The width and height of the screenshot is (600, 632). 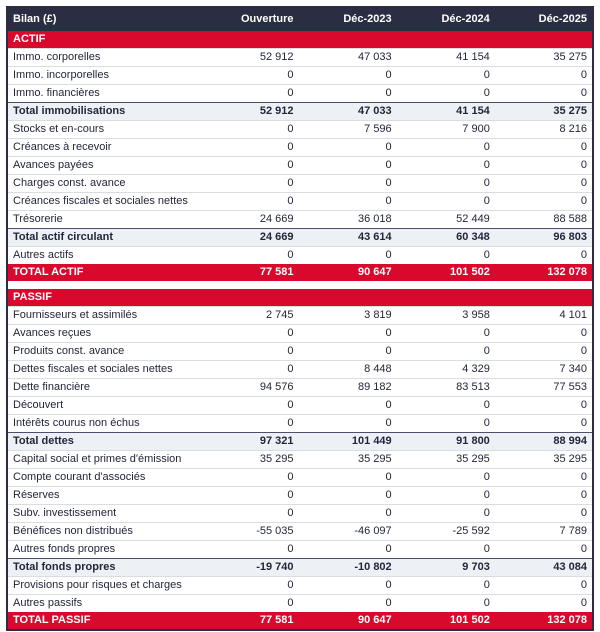 What do you see at coordinates (543, 441) in the screenshot?
I see `cell-value: 88 994` at bounding box center [543, 441].